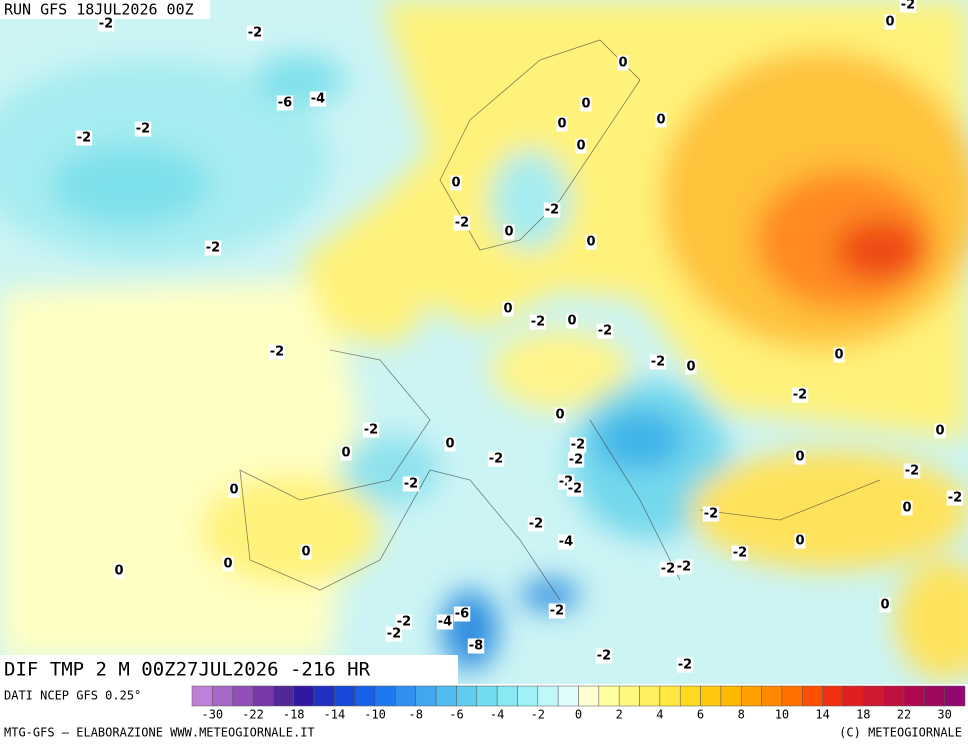 Image resolution: width=968 pixels, height=749 pixels. Describe the element at coordinates (566, 542) in the screenshot. I see `contour-label: -4` at that location.